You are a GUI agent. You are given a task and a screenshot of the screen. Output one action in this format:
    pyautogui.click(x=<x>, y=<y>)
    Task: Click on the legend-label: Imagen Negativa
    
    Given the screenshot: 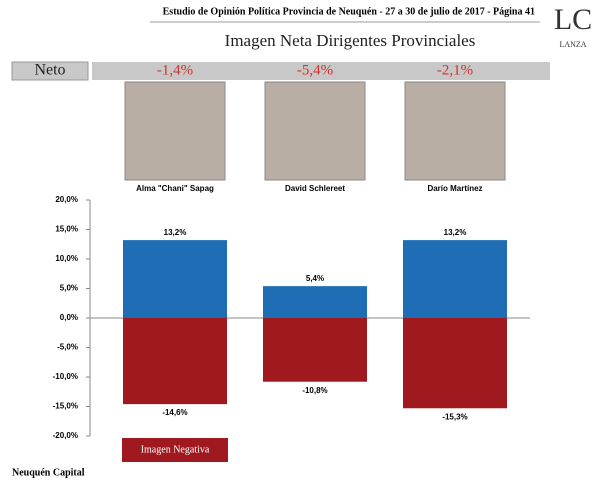 What is the action you would take?
    pyautogui.click(x=175, y=449)
    